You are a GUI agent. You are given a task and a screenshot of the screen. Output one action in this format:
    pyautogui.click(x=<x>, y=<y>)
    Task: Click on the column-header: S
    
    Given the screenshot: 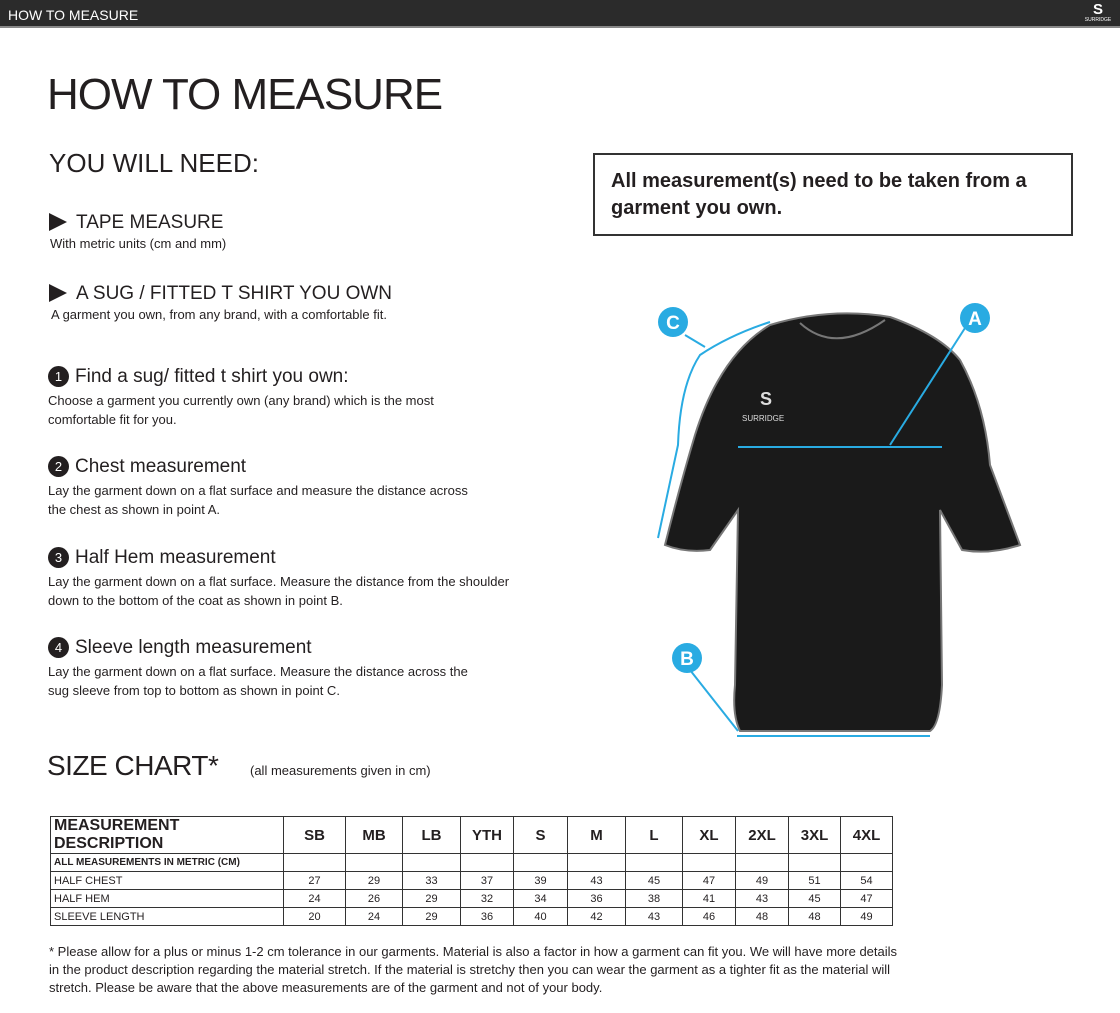 What is the action you would take?
    pyautogui.click(x=540, y=835)
    